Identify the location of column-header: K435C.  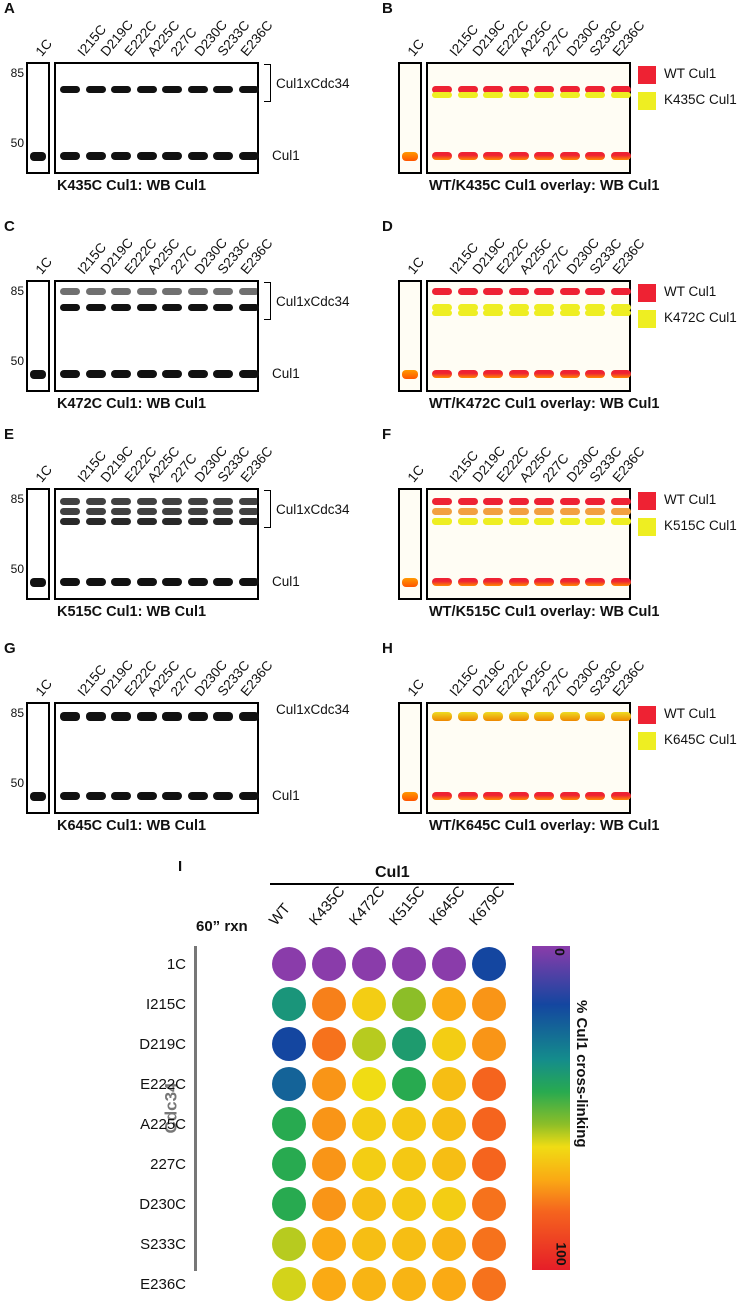
(327, 905).